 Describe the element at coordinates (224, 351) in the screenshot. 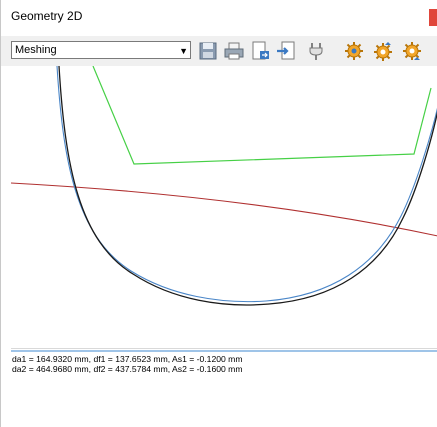

I see `panel-splitter` at that location.